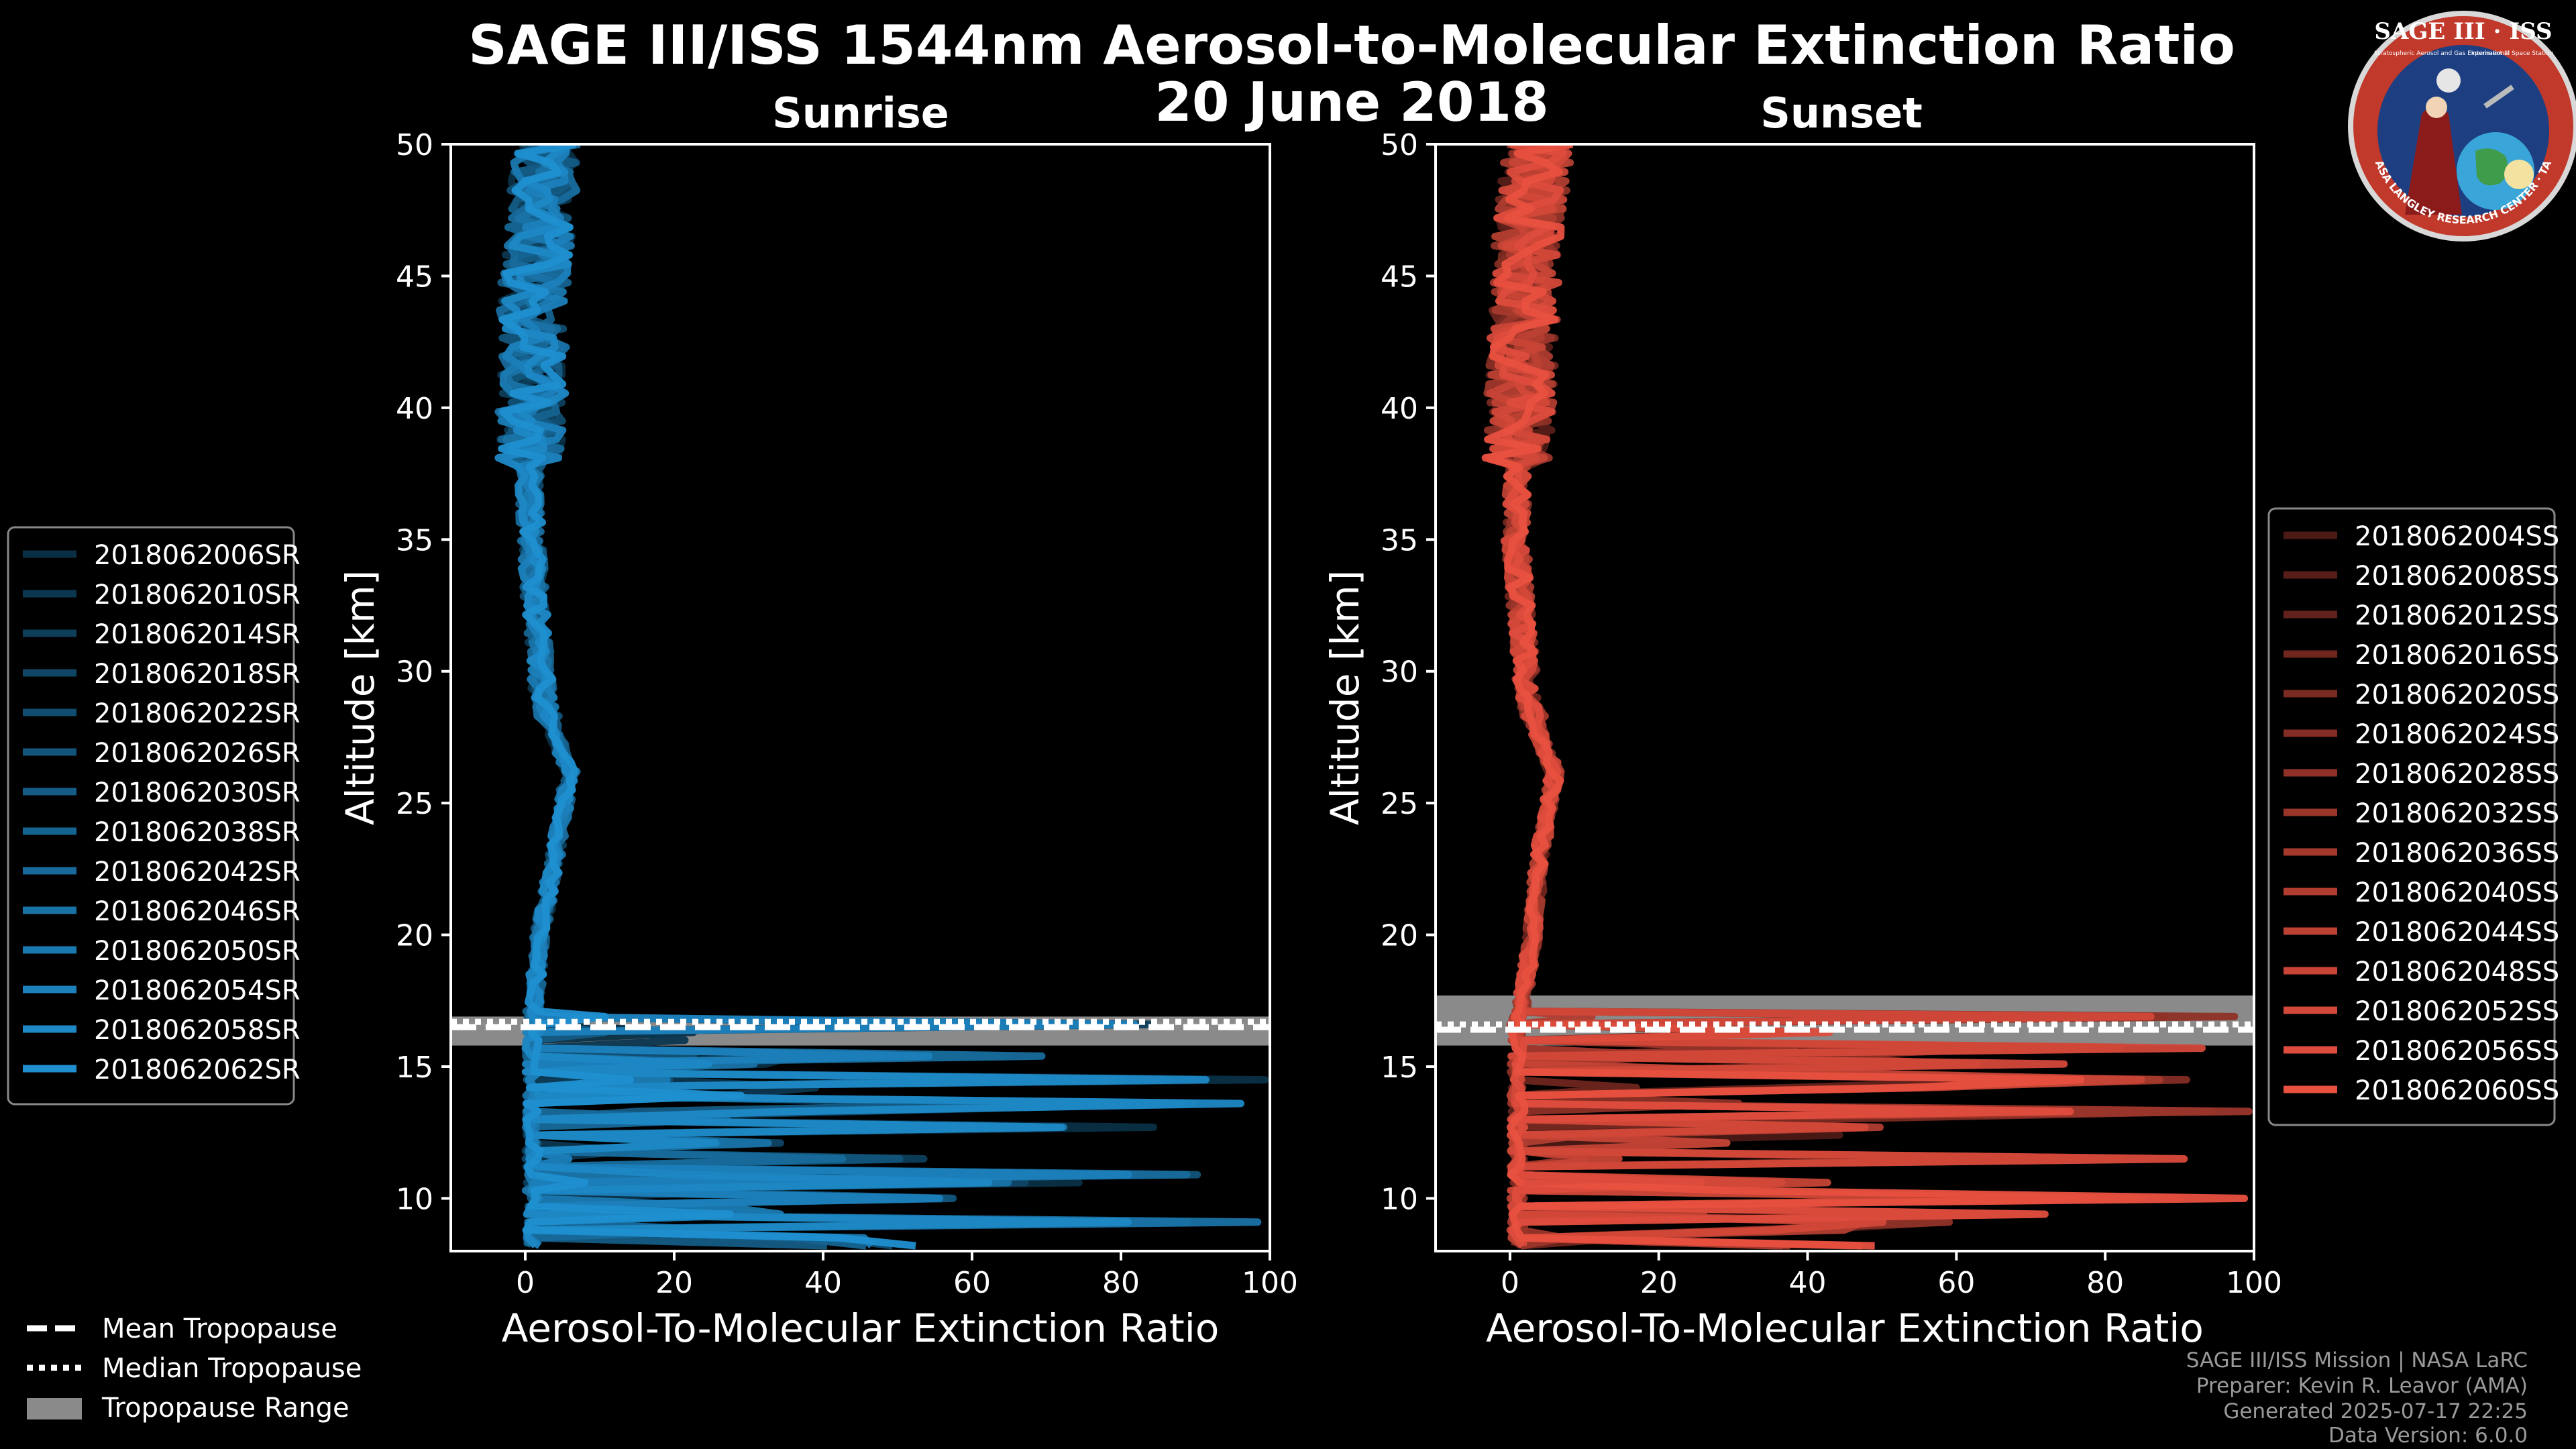 The width and height of the screenshot is (2576, 1449). I want to click on tropopause-range-swatch, so click(54, 1408).